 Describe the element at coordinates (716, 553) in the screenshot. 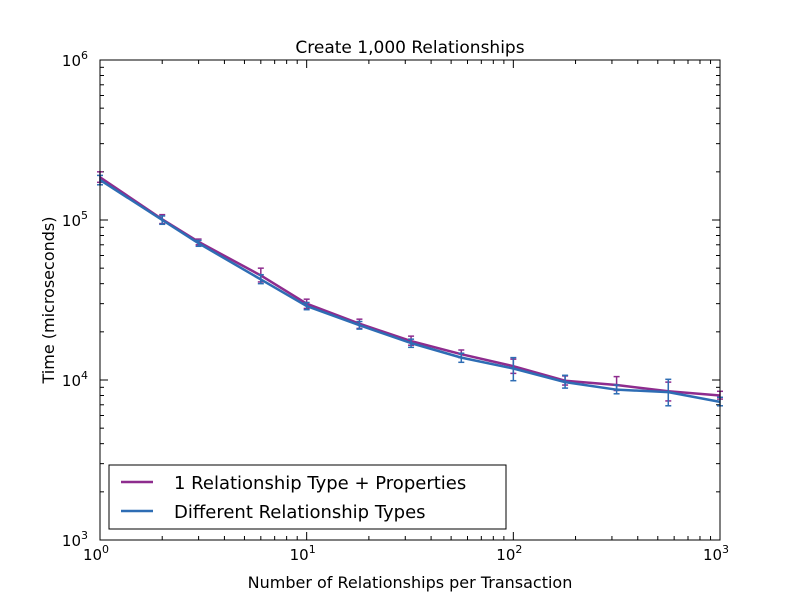

I see `x-tick-label: 10³` at that location.